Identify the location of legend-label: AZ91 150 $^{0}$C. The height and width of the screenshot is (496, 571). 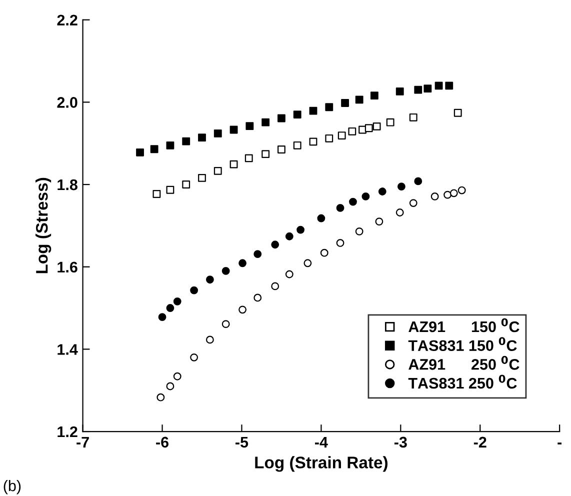
(464, 325).